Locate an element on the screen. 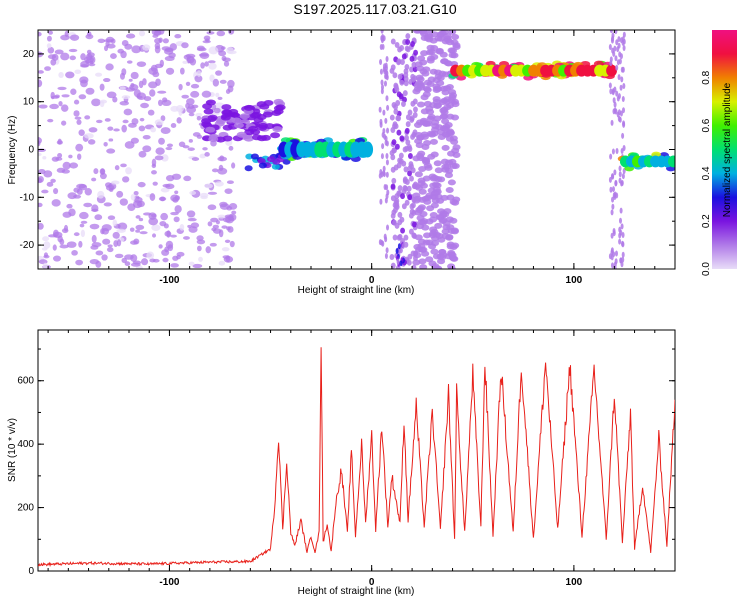 The image size is (750, 600). colorbar-ticks: 0.0 0.2 0.4 0.6 0.8 is located at coordinates (706, 173).